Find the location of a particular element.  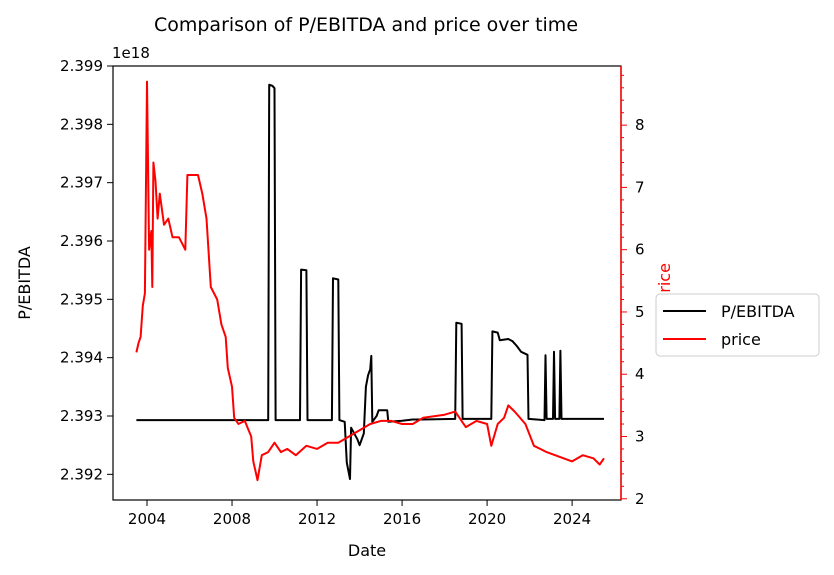

legend-label-pebitda: P/EBITDA is located at coordinates (758, 311).